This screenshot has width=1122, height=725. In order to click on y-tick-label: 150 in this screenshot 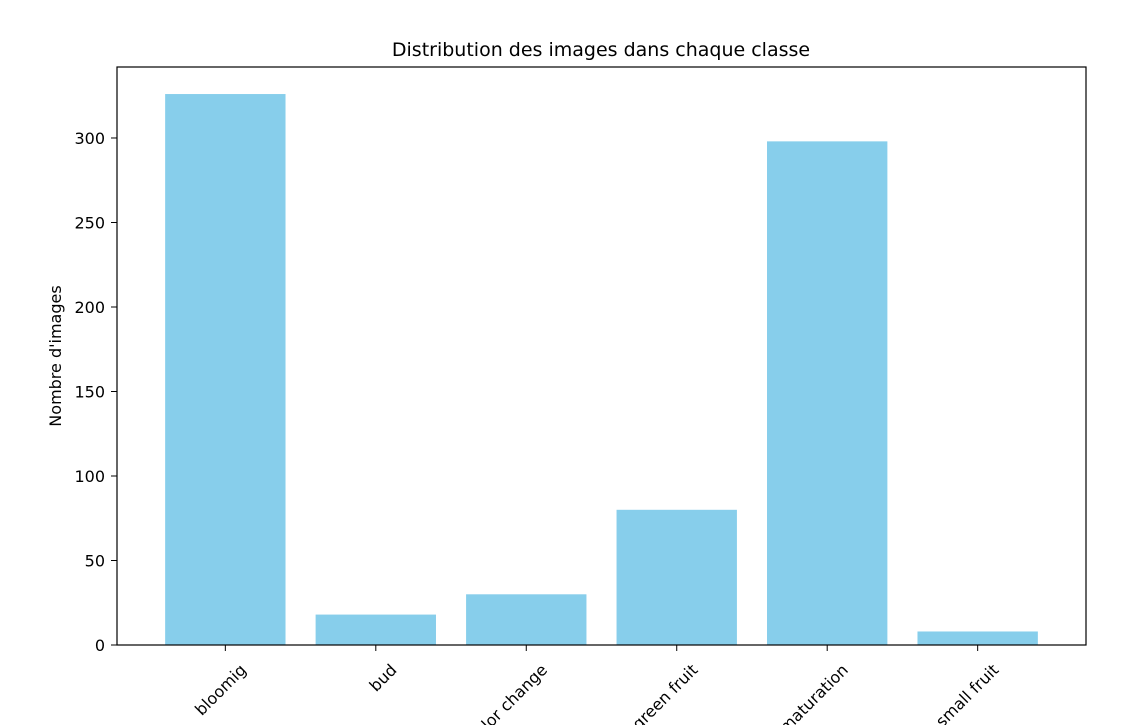, I will do `click(89, 391)`.